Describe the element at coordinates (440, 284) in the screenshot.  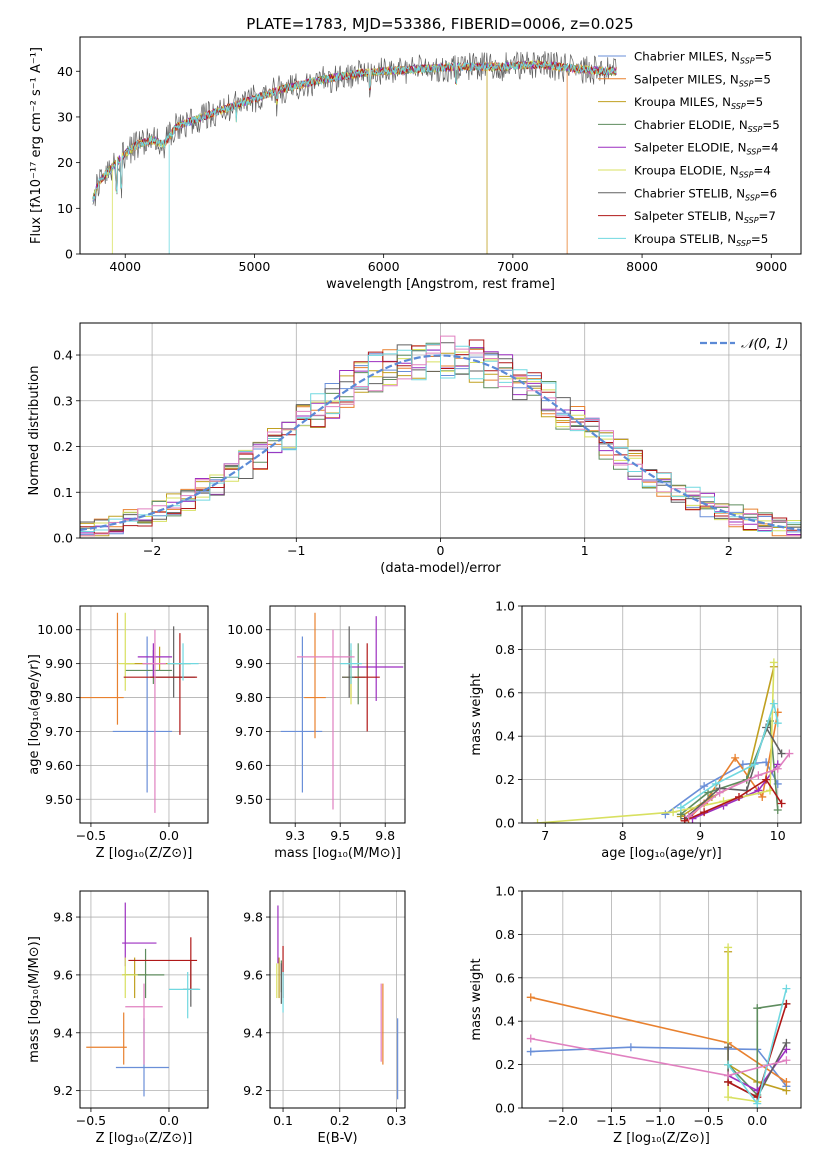
I see `x-axis-label: wavelength [Angstrom, rest frame]` at that location.